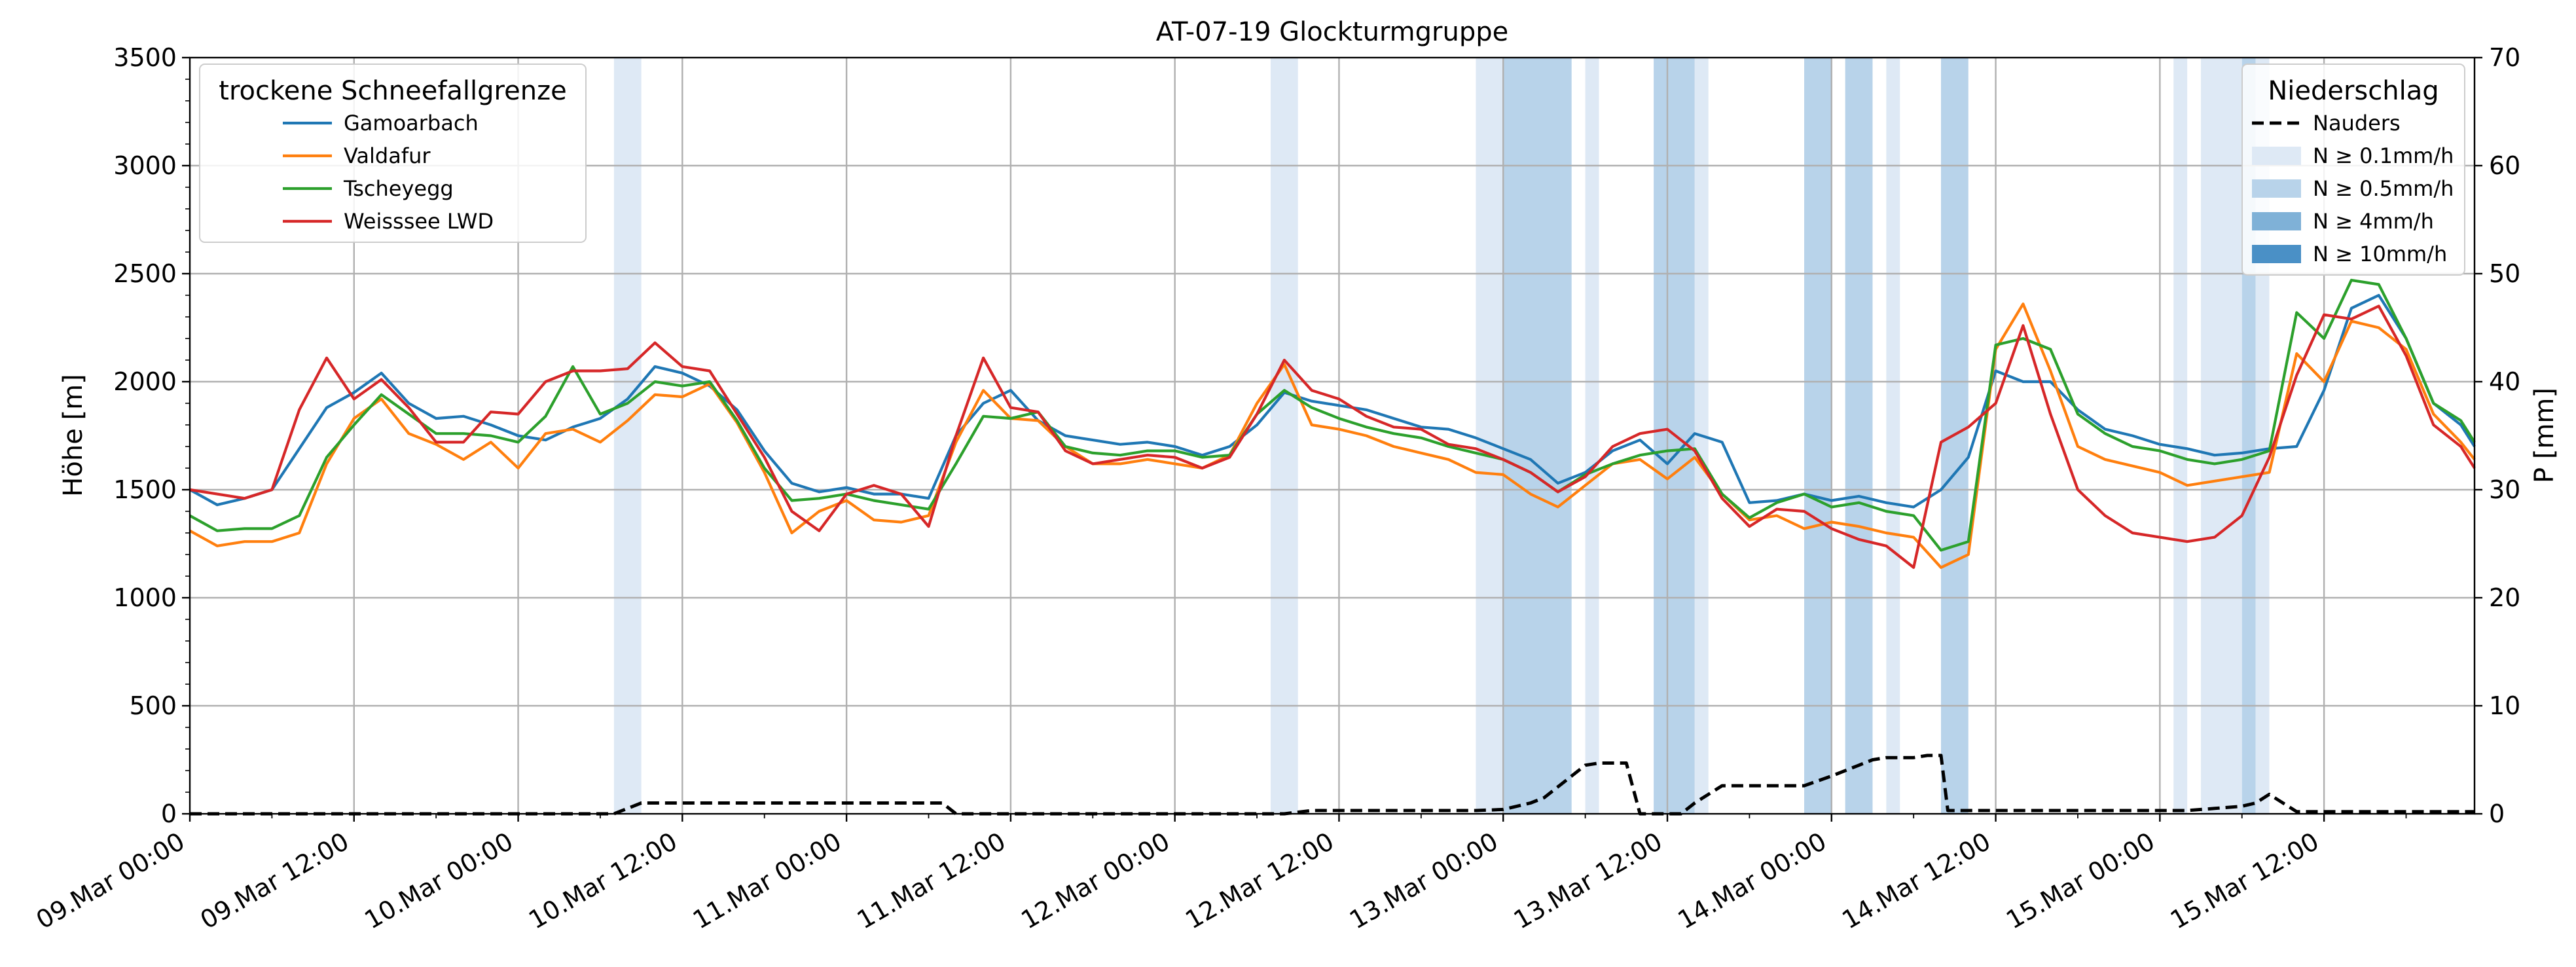 The width and height of the screenshot is (2576, 967). Describe the element at coordinates (398, 188) in the screenshot. I see `legend-left-label: Tscheyegg` at that location.